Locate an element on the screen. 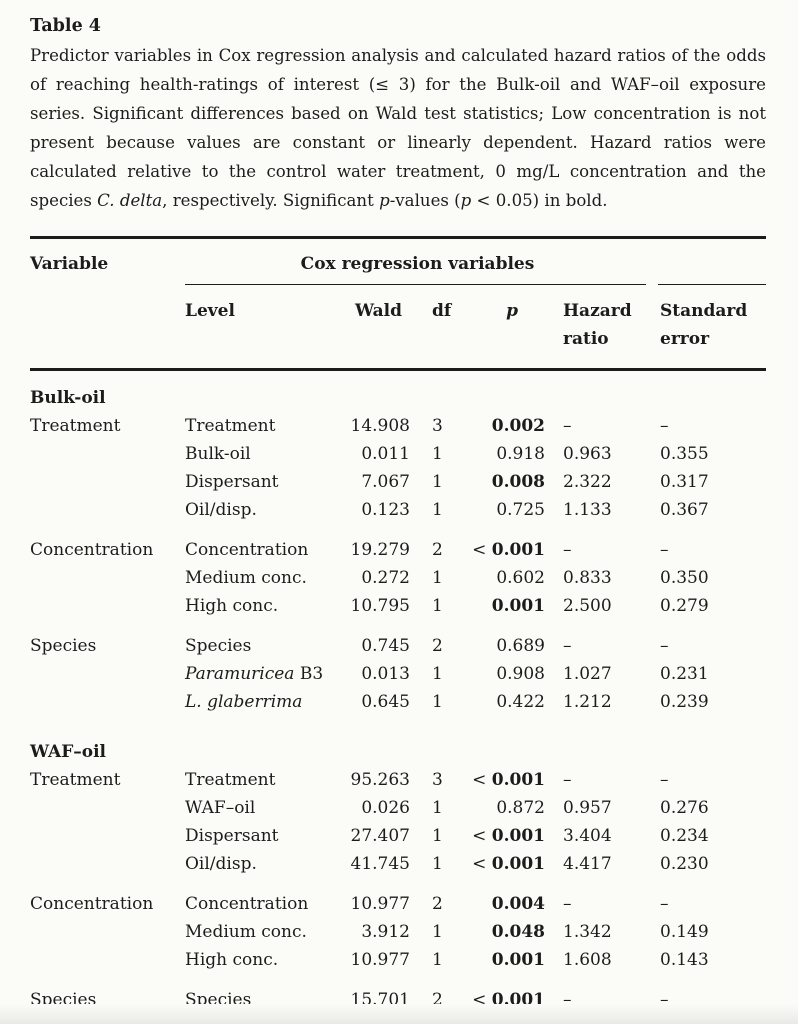 The width and height of the screenshot is (798, 1024). table-row: Species Species 0.745 2 0.689– – is located at coordinates (398, 646).